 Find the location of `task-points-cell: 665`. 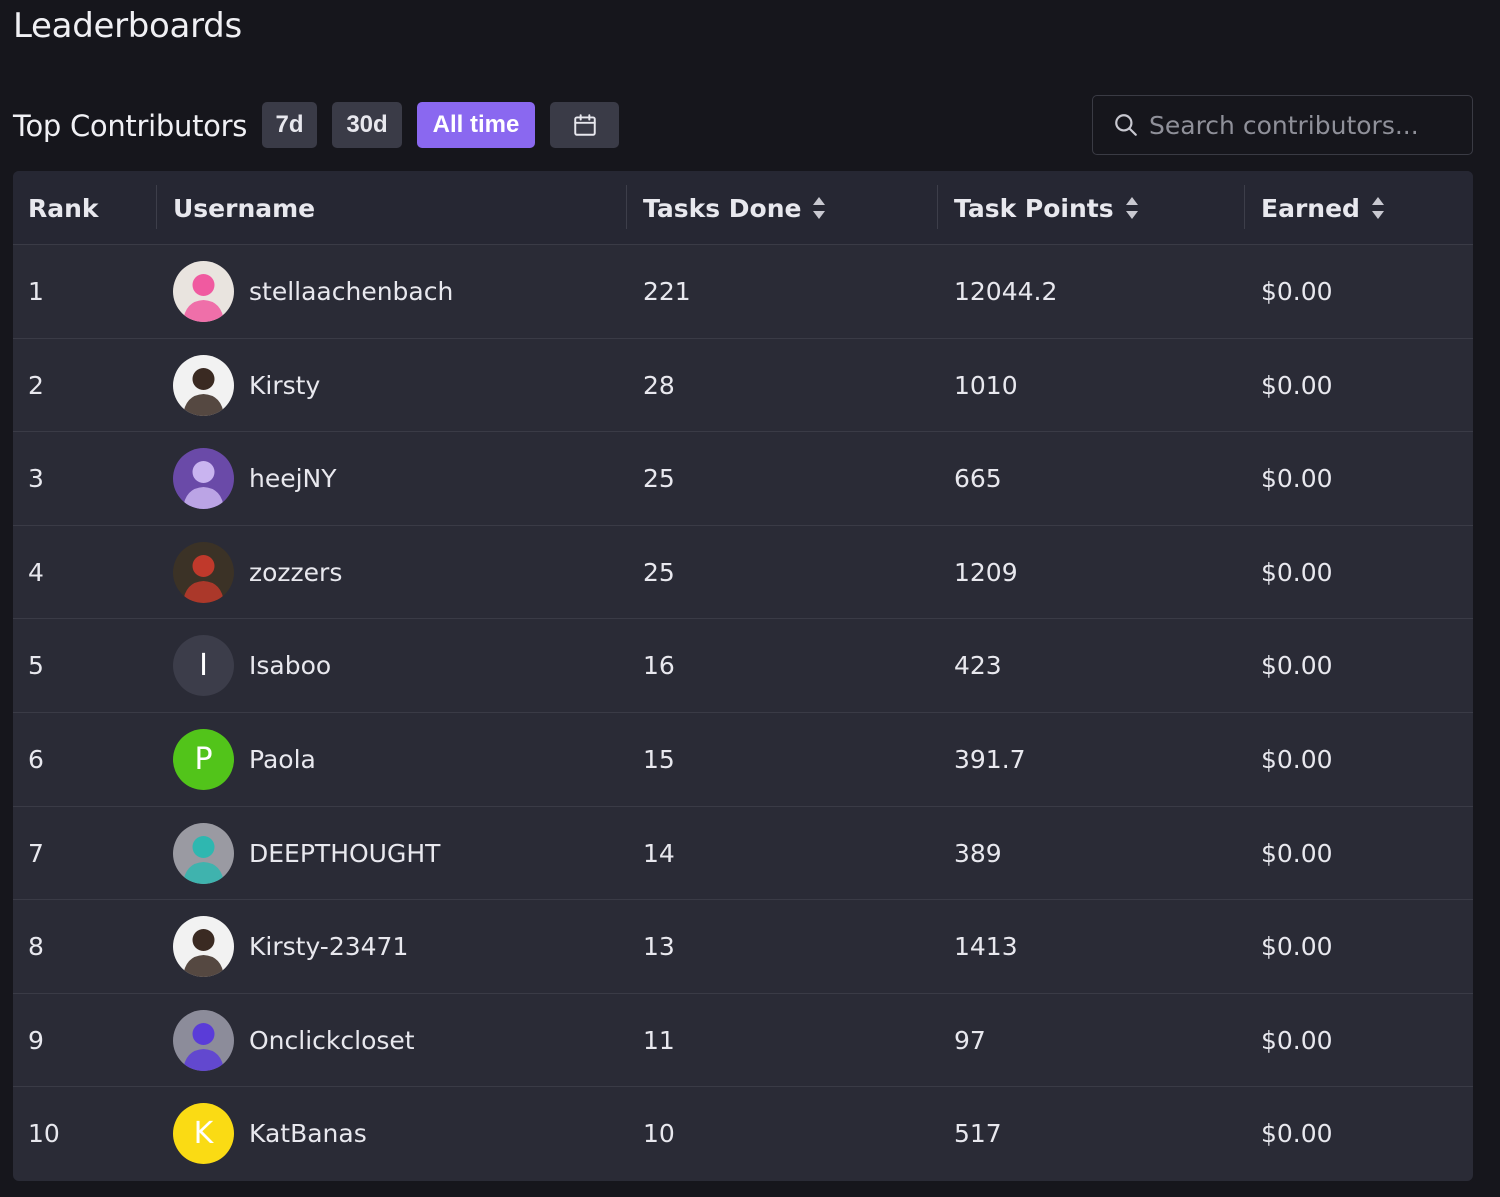

task-points-cell: 665 is located at coordinates (978, 479).